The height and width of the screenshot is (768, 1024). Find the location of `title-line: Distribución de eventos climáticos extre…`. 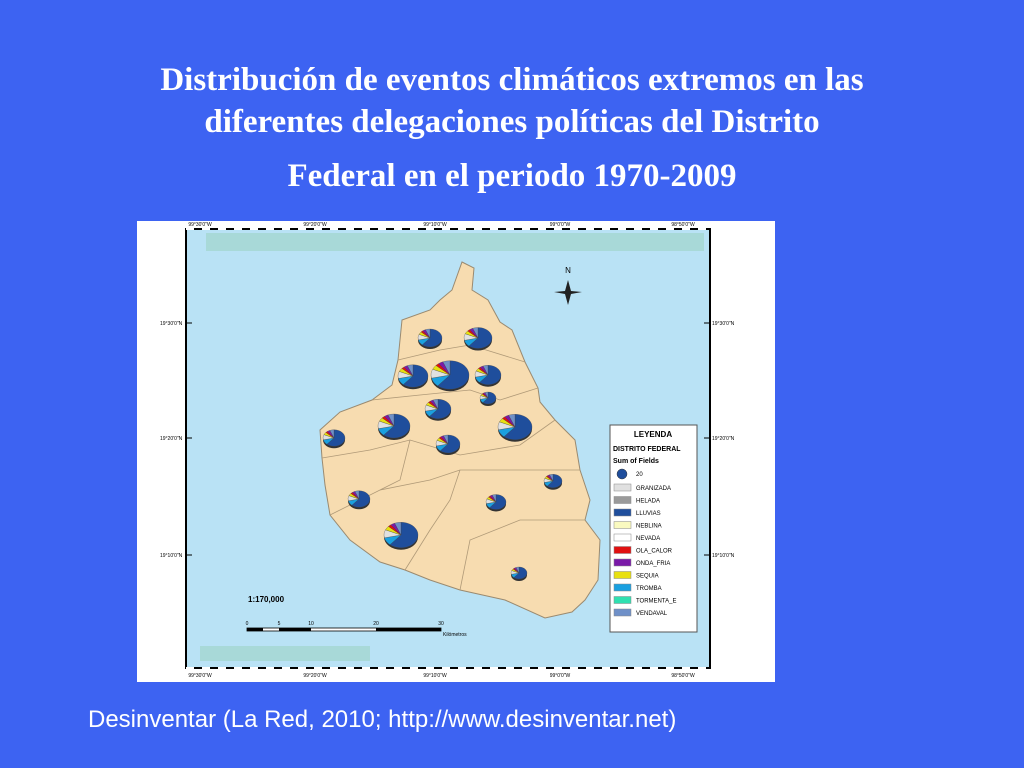

title-line: Distribución de eventos climáticos extre… is located at coordinates (512, 80).